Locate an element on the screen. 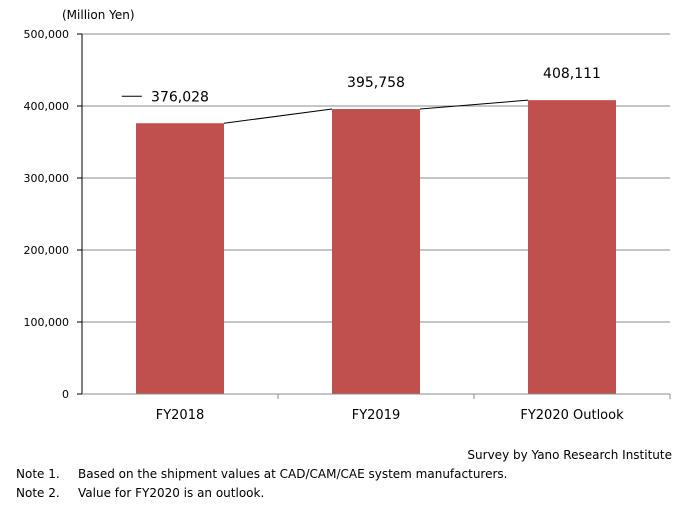  data-label: 376,028 is located at coordinates (180, 97).